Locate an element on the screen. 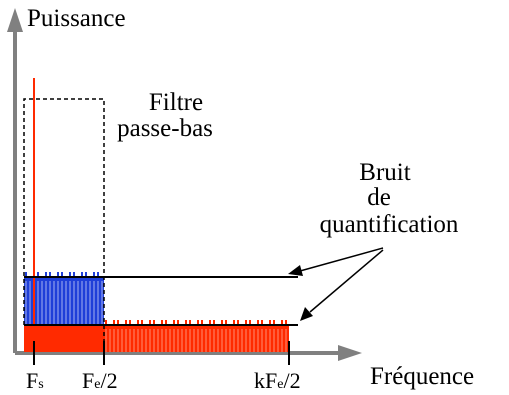 The height and width of the screenshot is (395, 509). y-axis-arrow is located at coordinates (15, 20).